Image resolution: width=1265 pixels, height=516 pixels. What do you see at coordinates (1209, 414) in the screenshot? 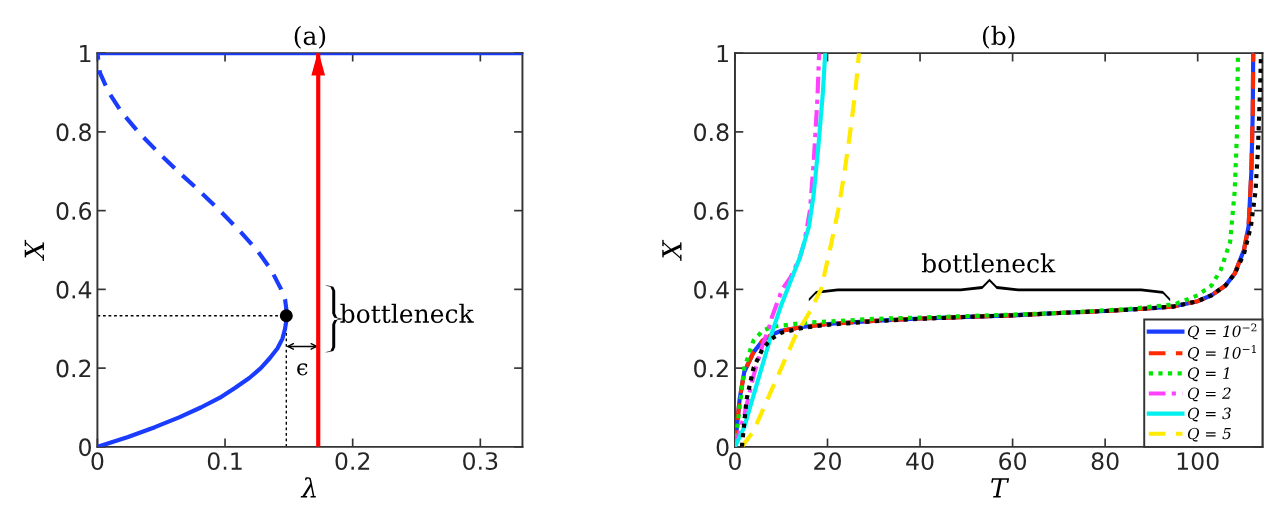
I see `legend-label: Q = 3` at bounding box center [1209, 414].